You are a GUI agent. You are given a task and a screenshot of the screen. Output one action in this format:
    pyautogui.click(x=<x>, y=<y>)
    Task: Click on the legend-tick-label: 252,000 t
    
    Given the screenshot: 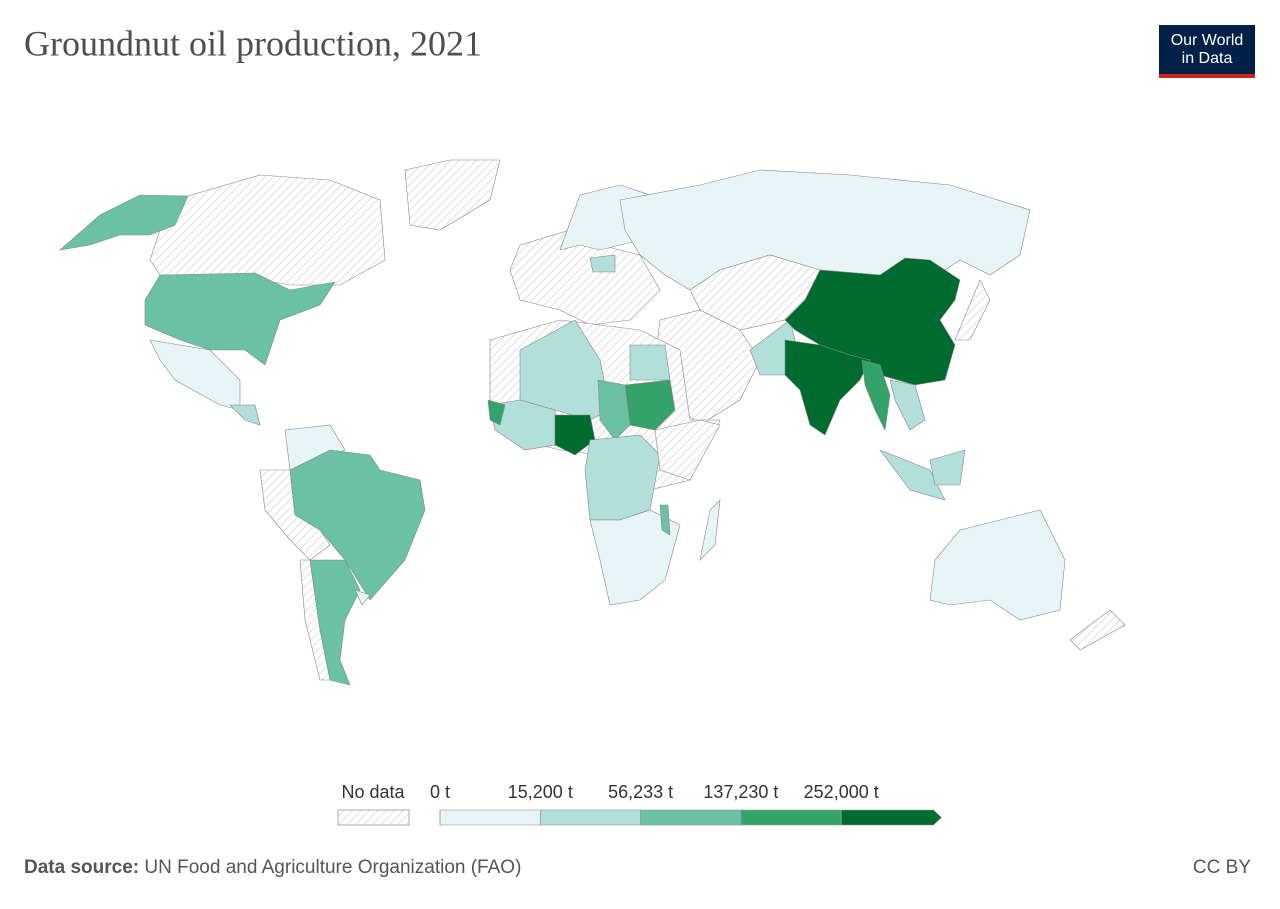 What is the action you would take?
    pyautogui.click(x=841, y=792)
    